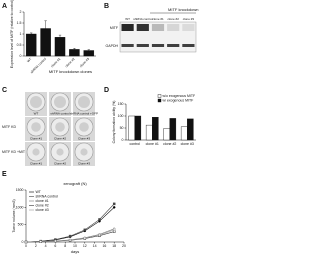  Describe the element at coordinates (75, 251) in the screenshot. I see `x-axis-label: days` at that location.